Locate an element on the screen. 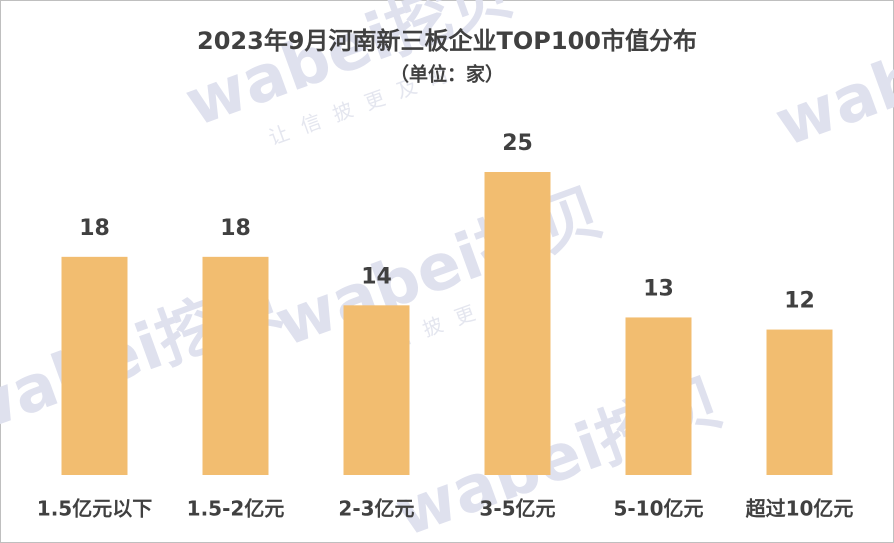  value-label: 13 is located at coordinates (658, 288).